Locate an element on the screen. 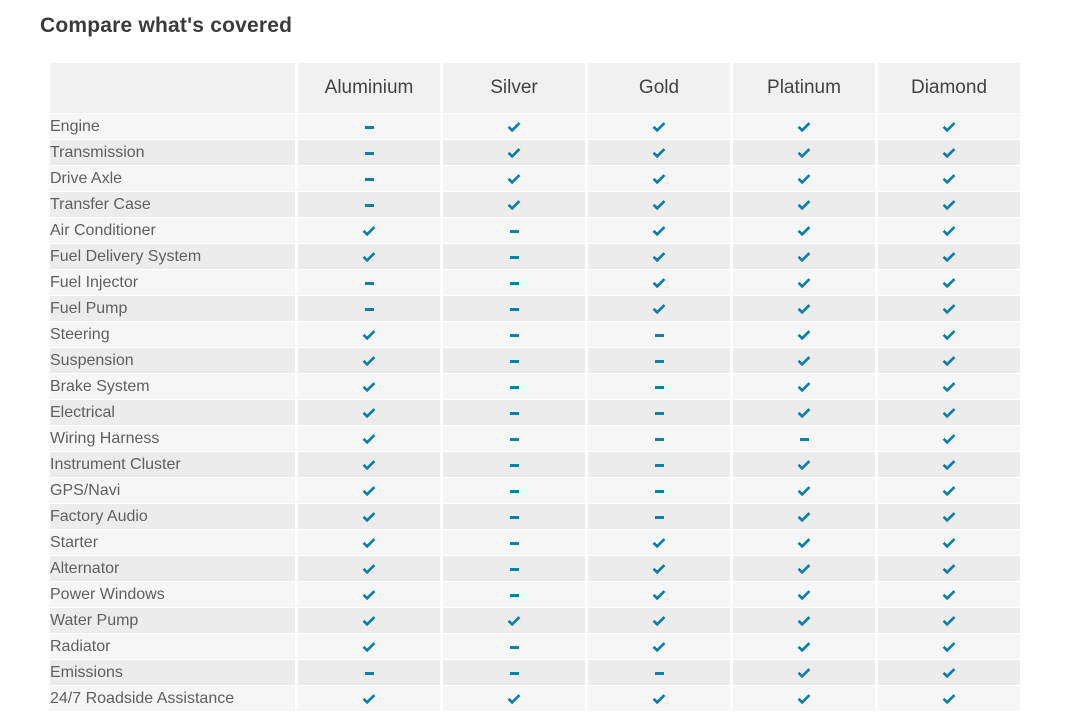 The width and height of the screenshot is (1080, 727). row-label: GPS/Navi is located at coordinates (172, 490).